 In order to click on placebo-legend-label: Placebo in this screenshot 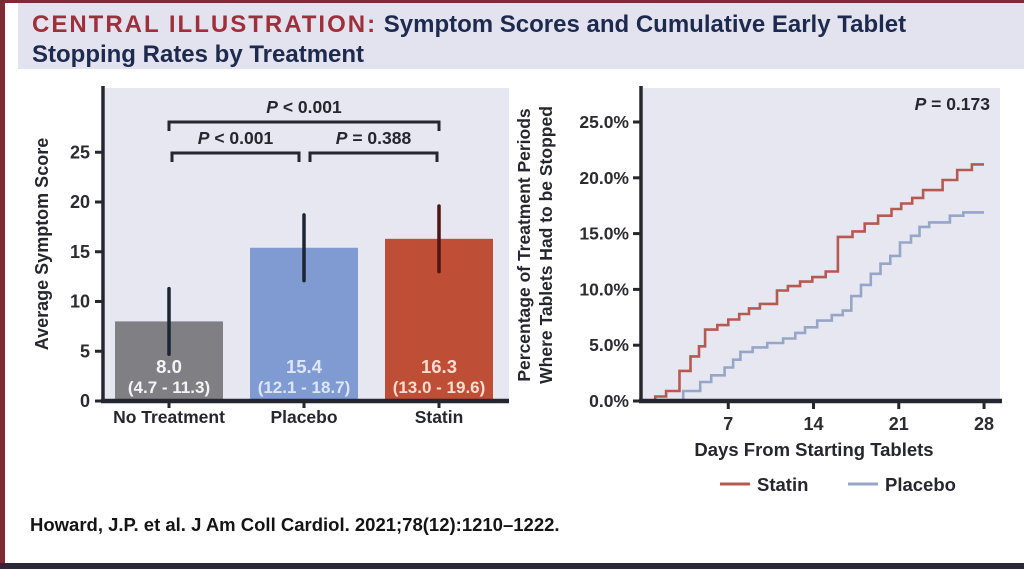, I will do `click(920, 484)`.